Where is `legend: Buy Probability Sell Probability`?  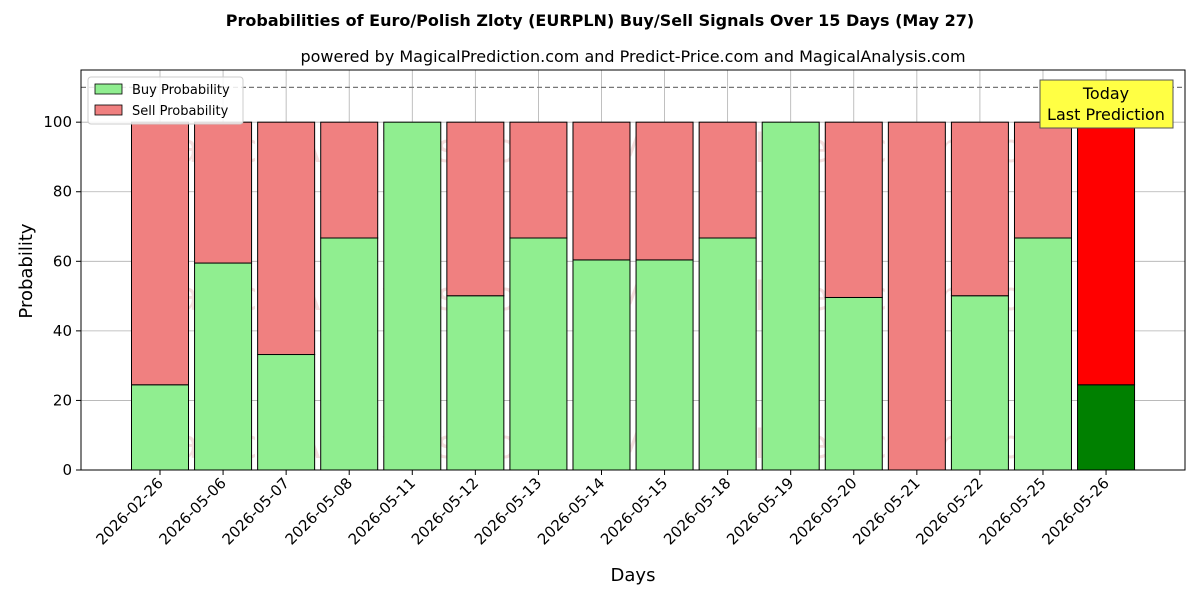 legend: Buy Probability Sell Probability is located at coordinates (165, 100).